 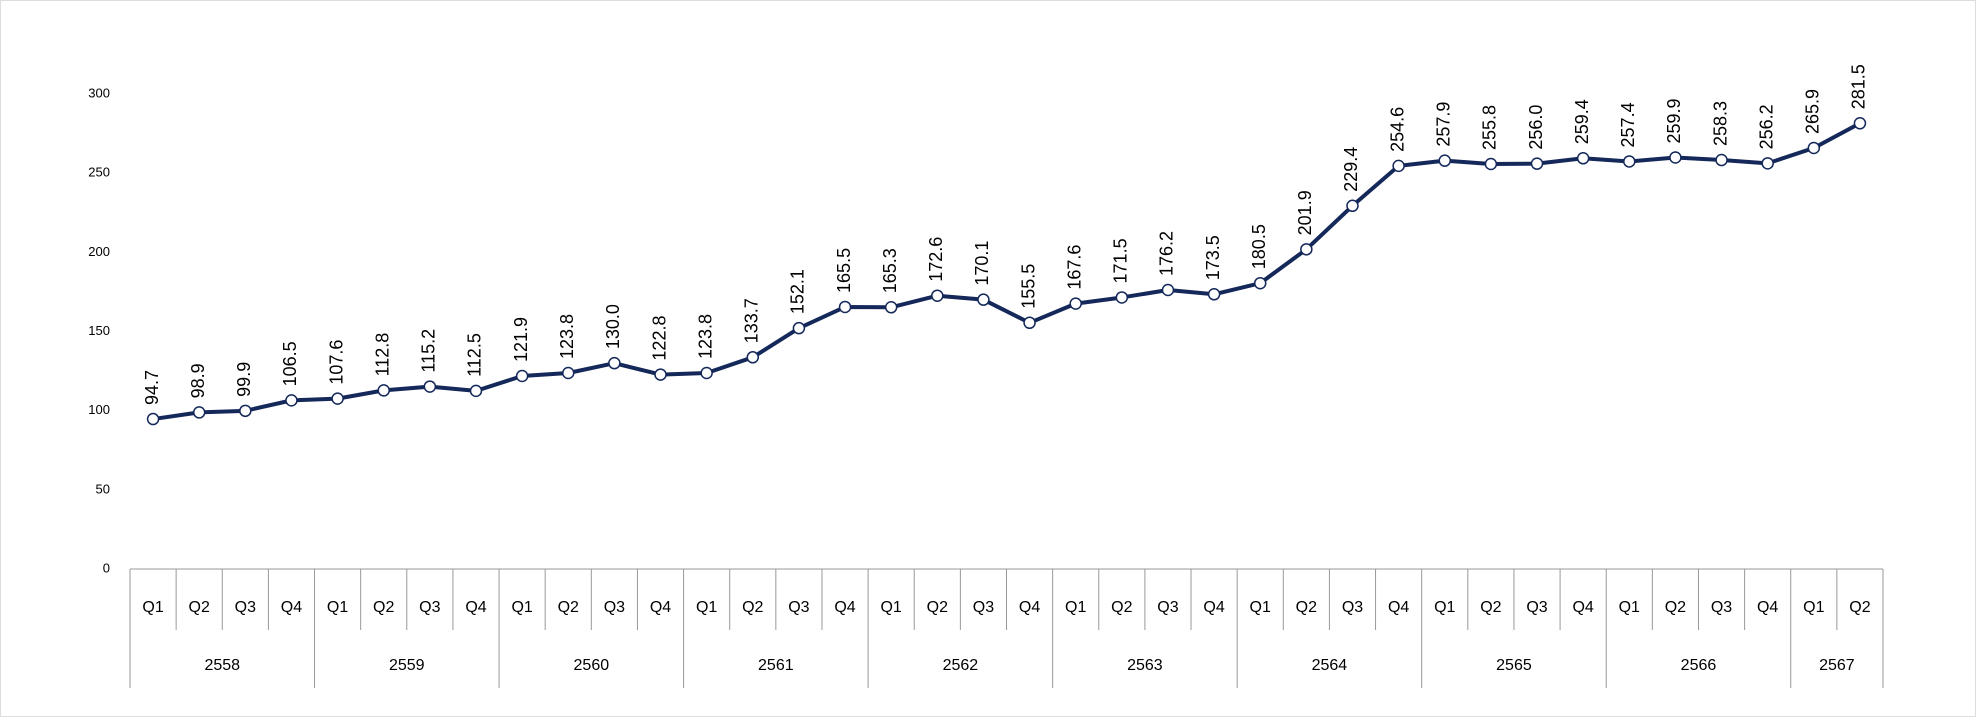 I want to click on y-tick-label: 300, so click(x=99, y=92).